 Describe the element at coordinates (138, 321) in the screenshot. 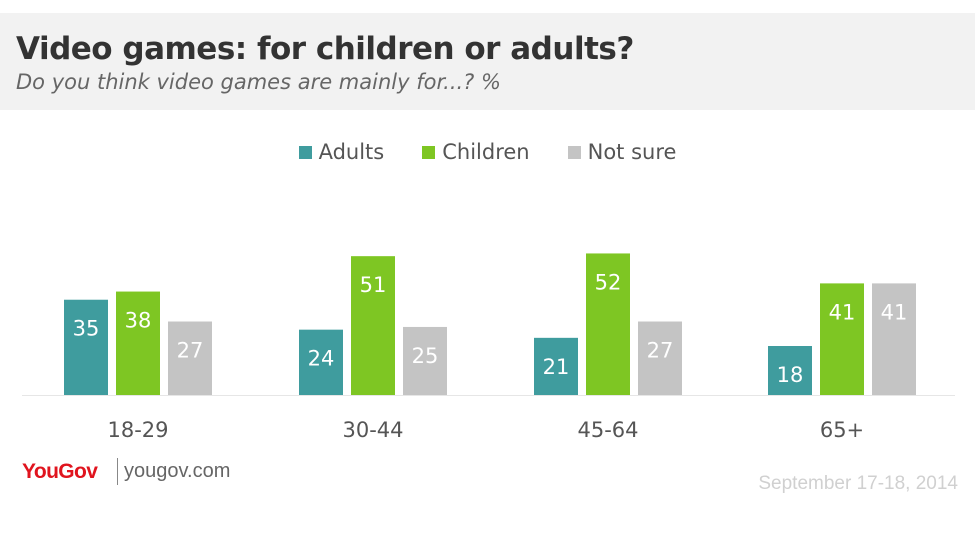

I see `data-label: 38` at that location.